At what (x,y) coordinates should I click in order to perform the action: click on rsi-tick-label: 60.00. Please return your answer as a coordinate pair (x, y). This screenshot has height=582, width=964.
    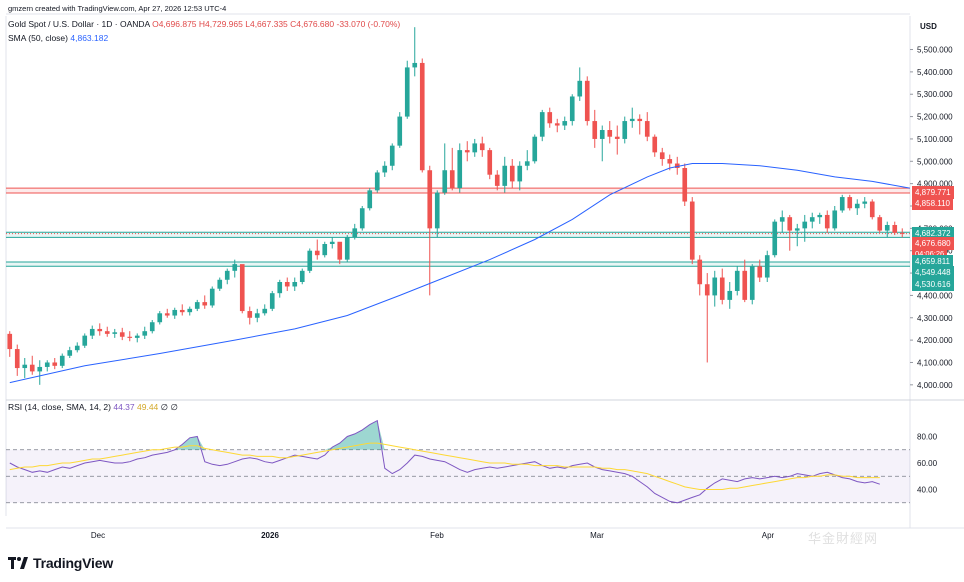
    Looking at the image, I should click on (927, 463).